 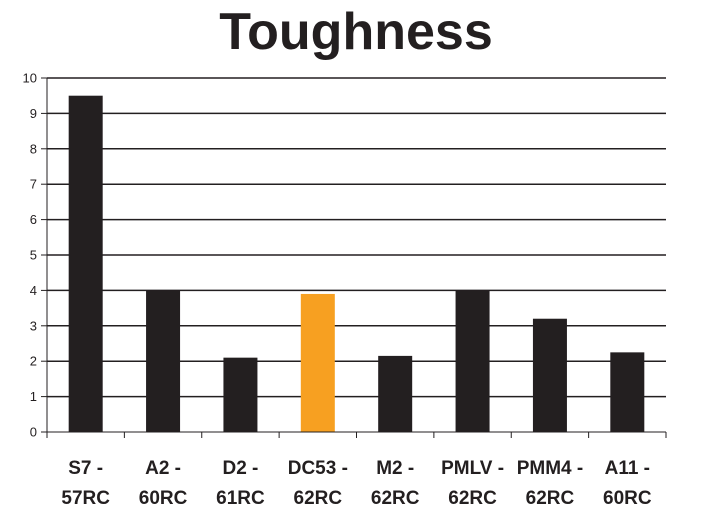 What do you see at coordinates (240, 483) in the screenshot?
I see `x-tick-label: D2 -61RC` at bounding box center [240, 483].